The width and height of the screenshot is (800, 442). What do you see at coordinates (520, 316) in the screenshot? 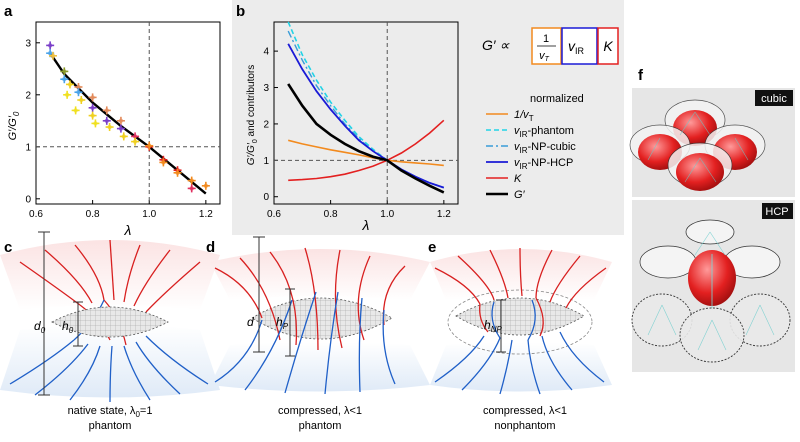
I see `panel-e-grid-region` at bounding box center [520, 316].